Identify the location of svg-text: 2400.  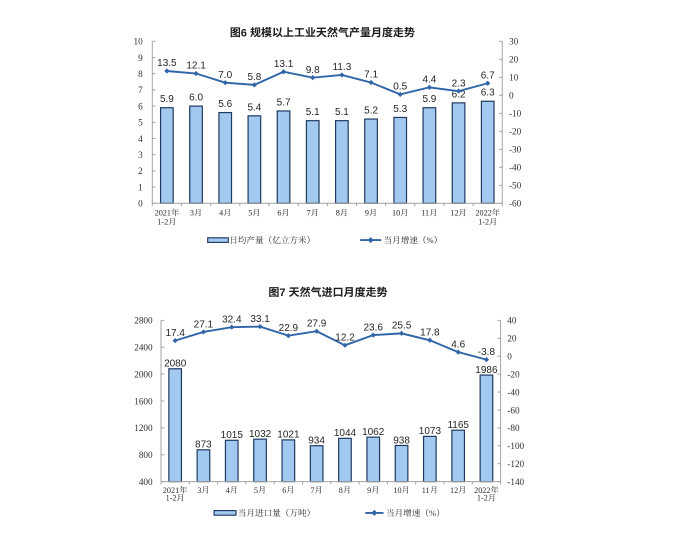
(143, 348).